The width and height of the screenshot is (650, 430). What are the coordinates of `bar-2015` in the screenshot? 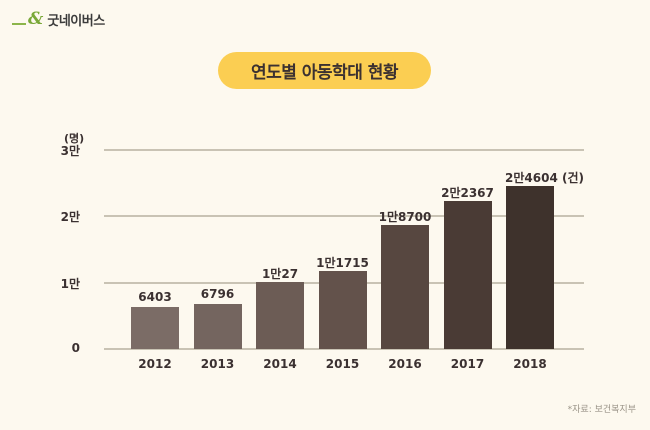 It's located at (342, 310).